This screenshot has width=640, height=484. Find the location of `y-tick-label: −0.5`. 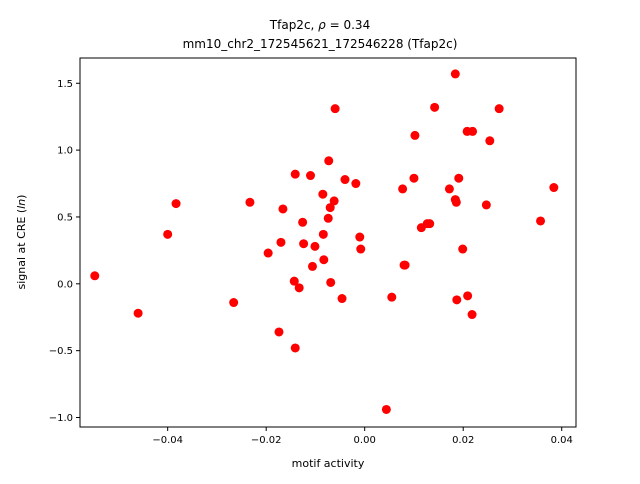

y-tick-label: −0.5 is located at coordinates (61, 351).